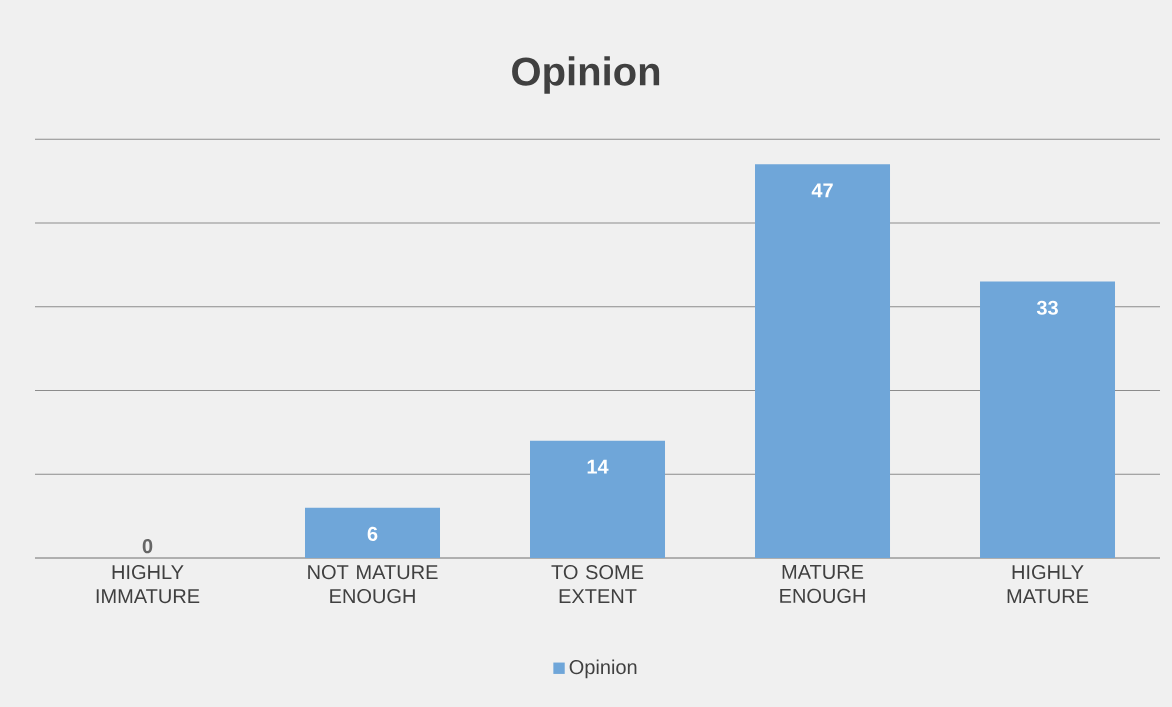 This screenshot has height=707, width=1172. What do you see at coordinates (822, 190) in the screenshot?
I see `data-label: 47` at bounding box center [822, 190].